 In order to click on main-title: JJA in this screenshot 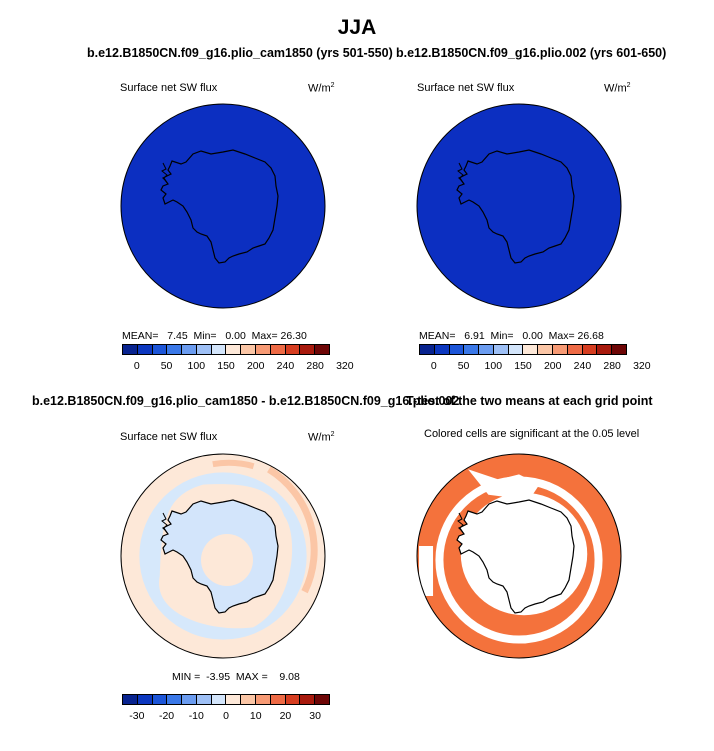, I will do `click(357, 27)`.